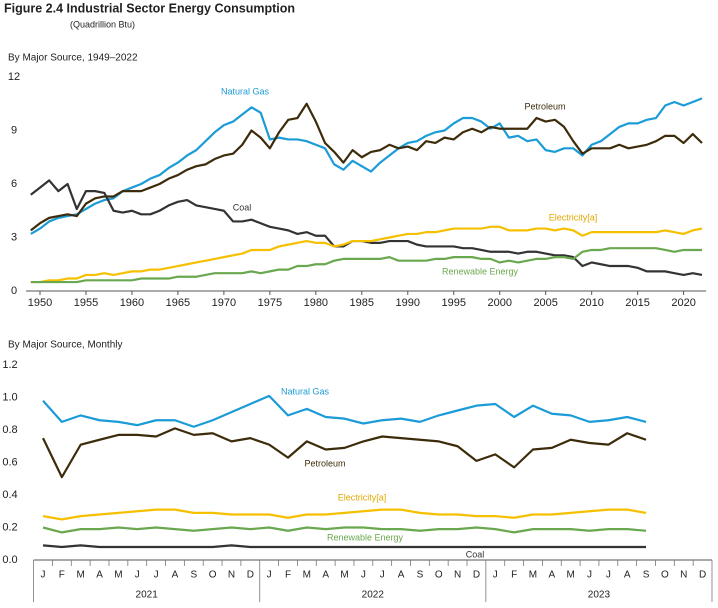 Image resolution: width=718 pixels, height=608 pixels. Describe the element at coordinates (132, 303) in the screenshot. I see `x-tick-label: 1960` at that location.